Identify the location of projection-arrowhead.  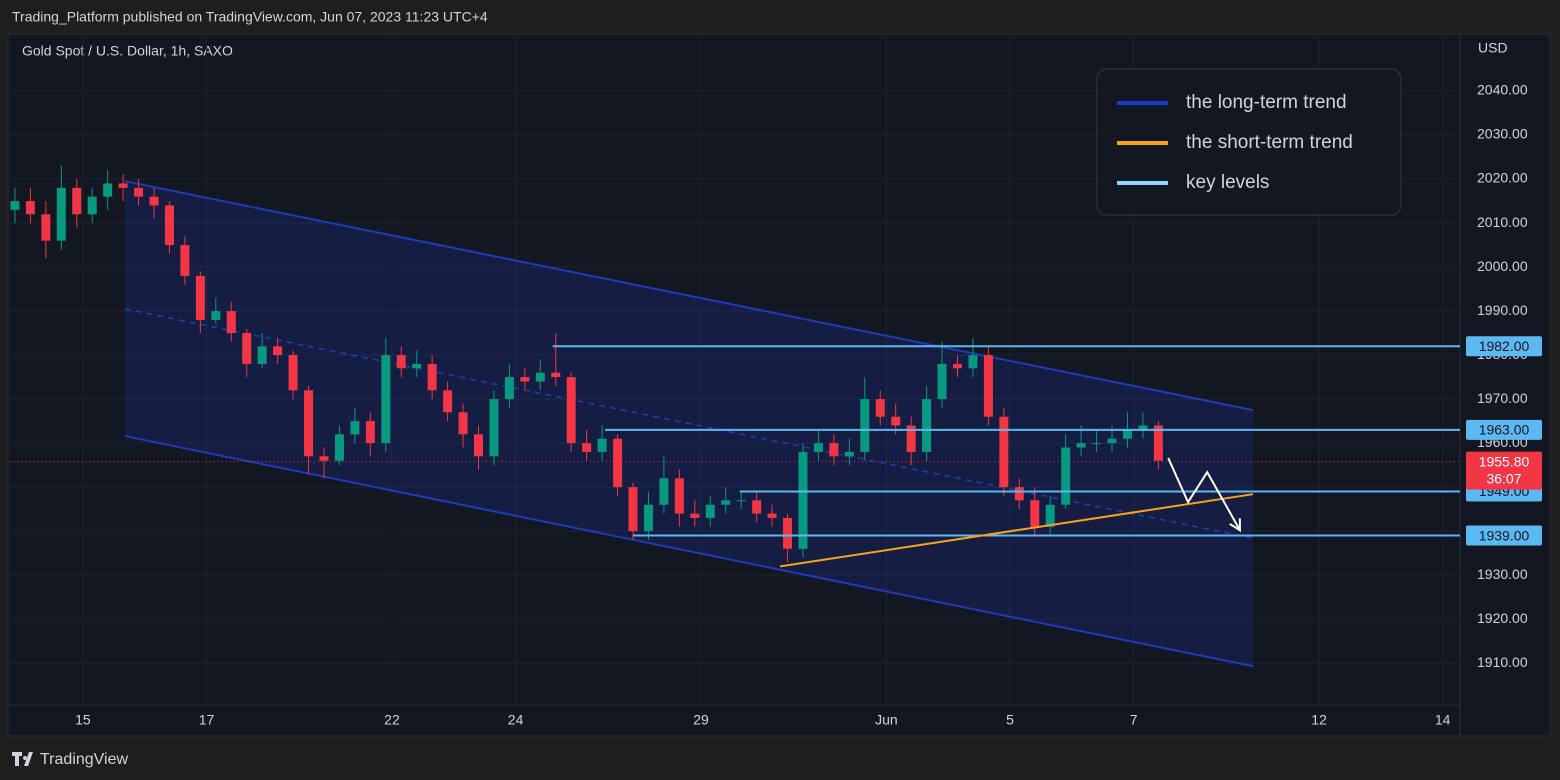
(1235, 525).